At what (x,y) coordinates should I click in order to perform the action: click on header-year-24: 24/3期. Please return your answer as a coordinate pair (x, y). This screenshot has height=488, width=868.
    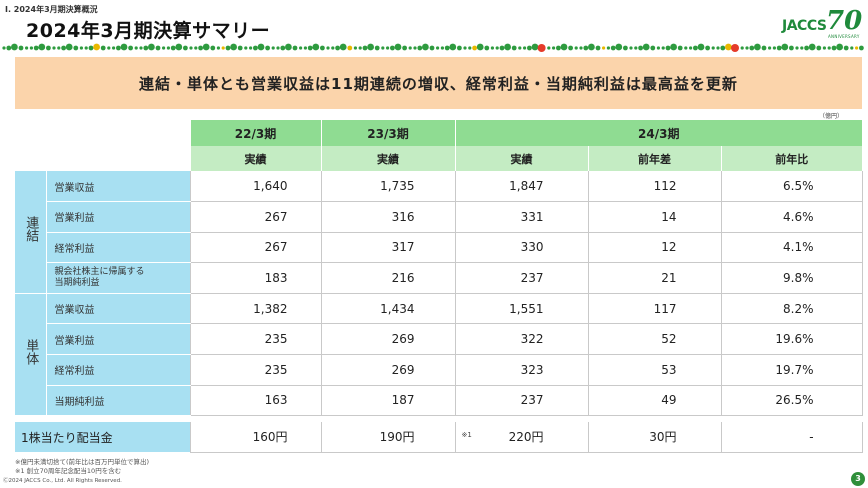
    Looking at the image, I should click on (658, 133).